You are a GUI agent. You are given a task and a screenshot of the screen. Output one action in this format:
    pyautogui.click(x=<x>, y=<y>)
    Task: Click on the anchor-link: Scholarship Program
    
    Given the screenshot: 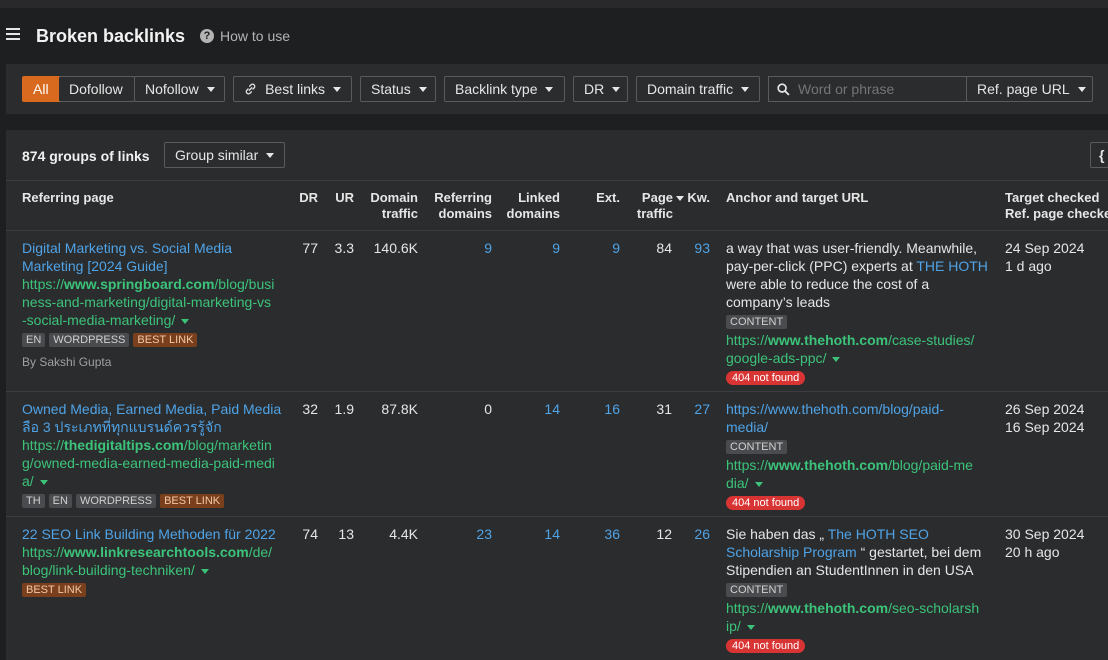 What is the action you would take?
    pyautogui.click(x=791, y=552)
    